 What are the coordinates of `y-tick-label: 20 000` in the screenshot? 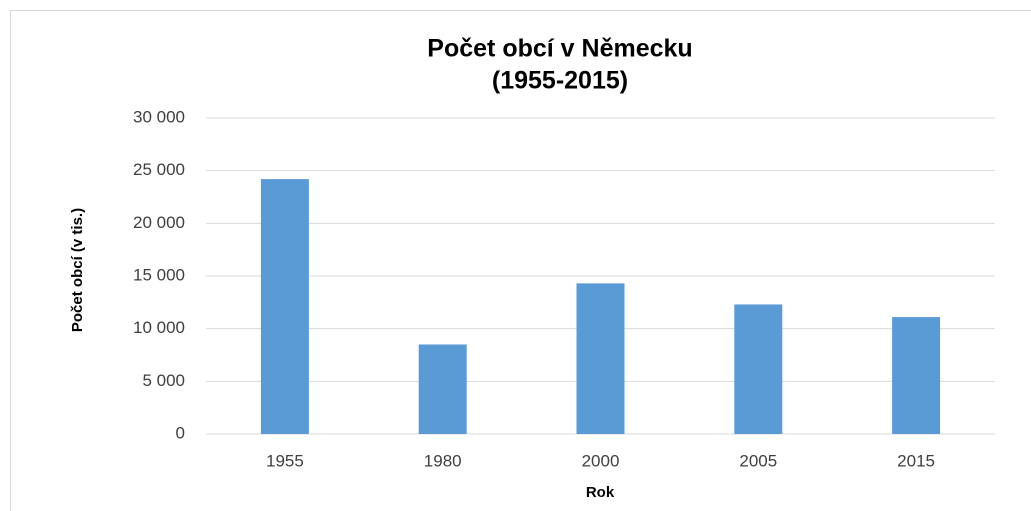 It's located at (159, 222).